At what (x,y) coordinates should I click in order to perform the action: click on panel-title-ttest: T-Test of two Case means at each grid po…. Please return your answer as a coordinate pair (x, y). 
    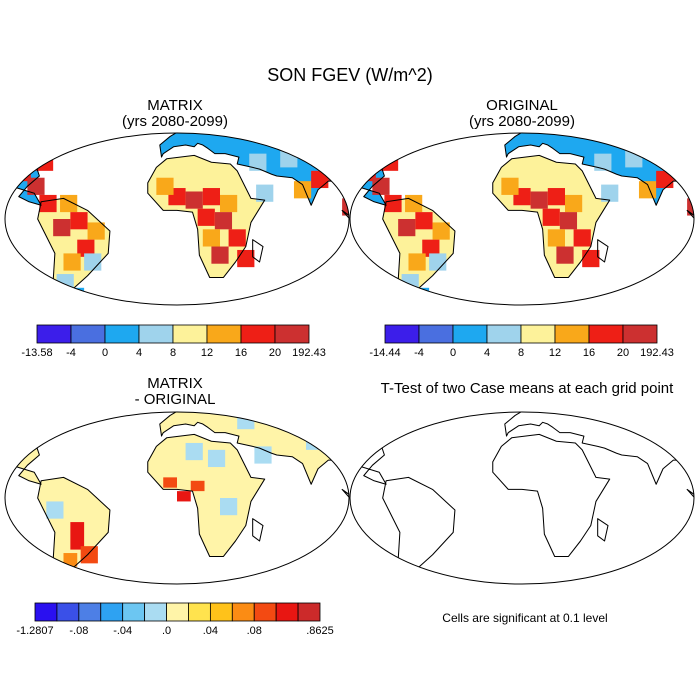
    Looking at the image, I should click on (527, 388).